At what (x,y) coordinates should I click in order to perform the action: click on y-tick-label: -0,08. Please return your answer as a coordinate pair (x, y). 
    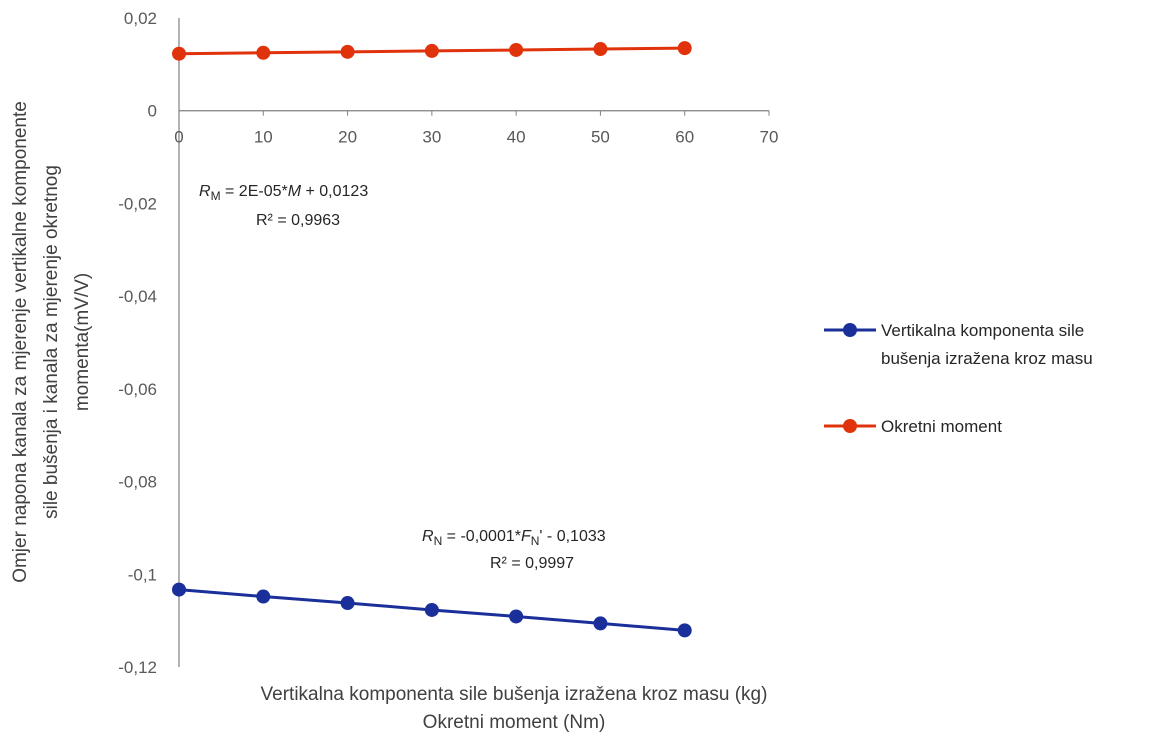
    Looking at the image, I should click on (137, 482).